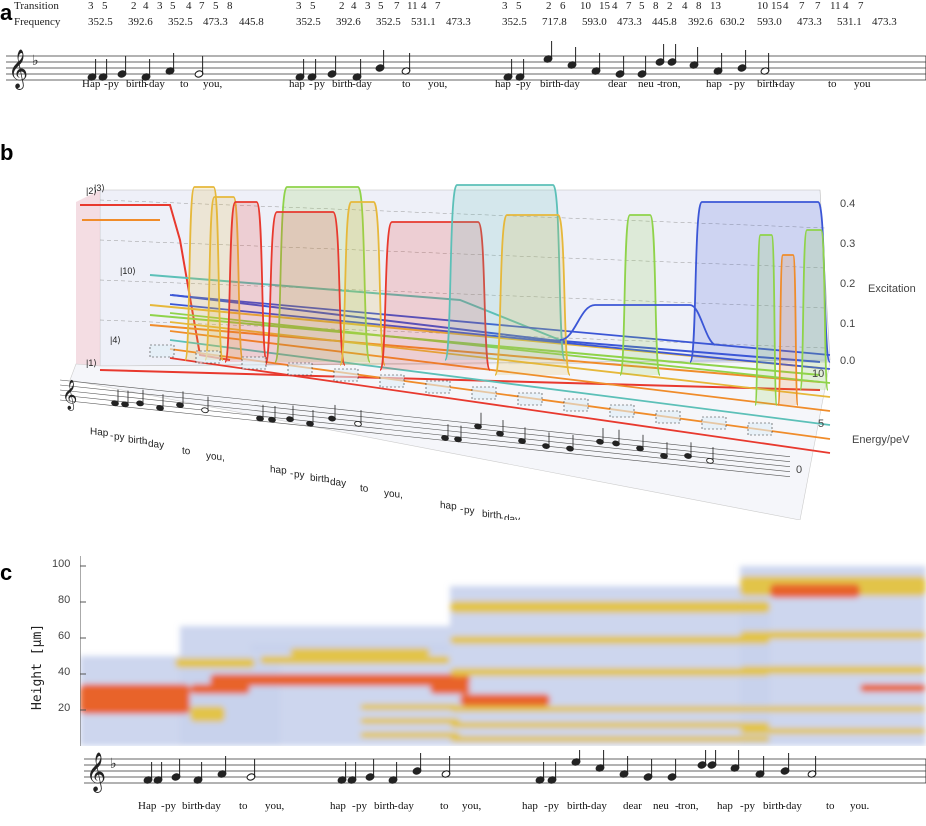  Describe the element at coordinates (36, 6) in the screenshot. I see `transition-header: Transition` at that location.